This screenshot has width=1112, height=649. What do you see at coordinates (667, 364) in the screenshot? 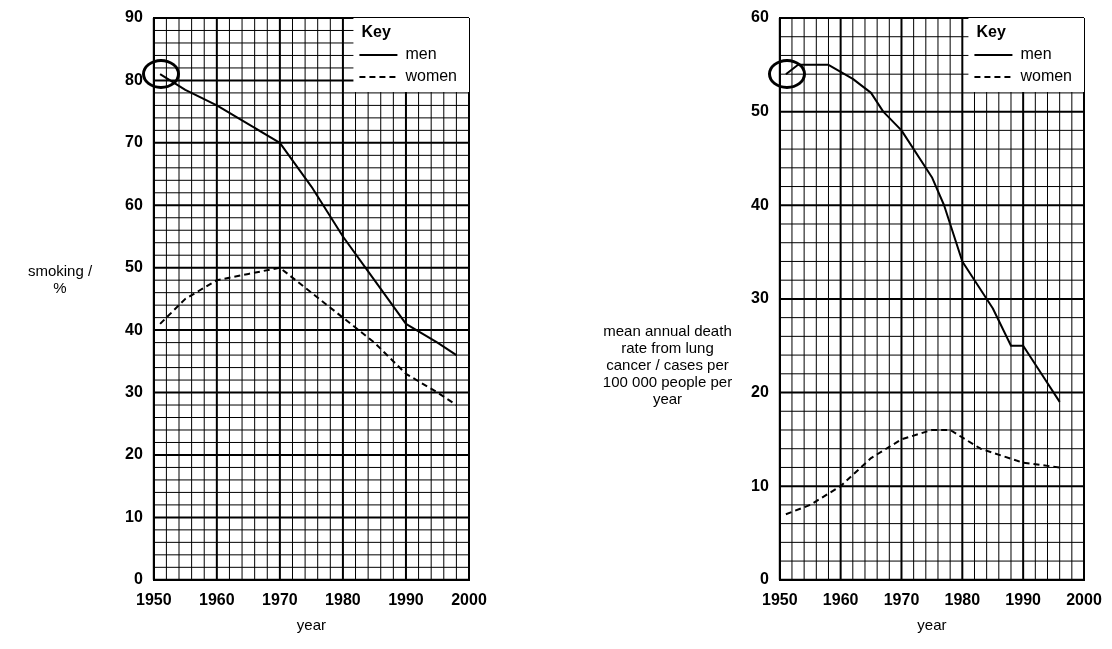
I see `y-axis-title: mean annual death rate from lung cancer / cases per 100 000 people per year` at bounding box center [667, 364].